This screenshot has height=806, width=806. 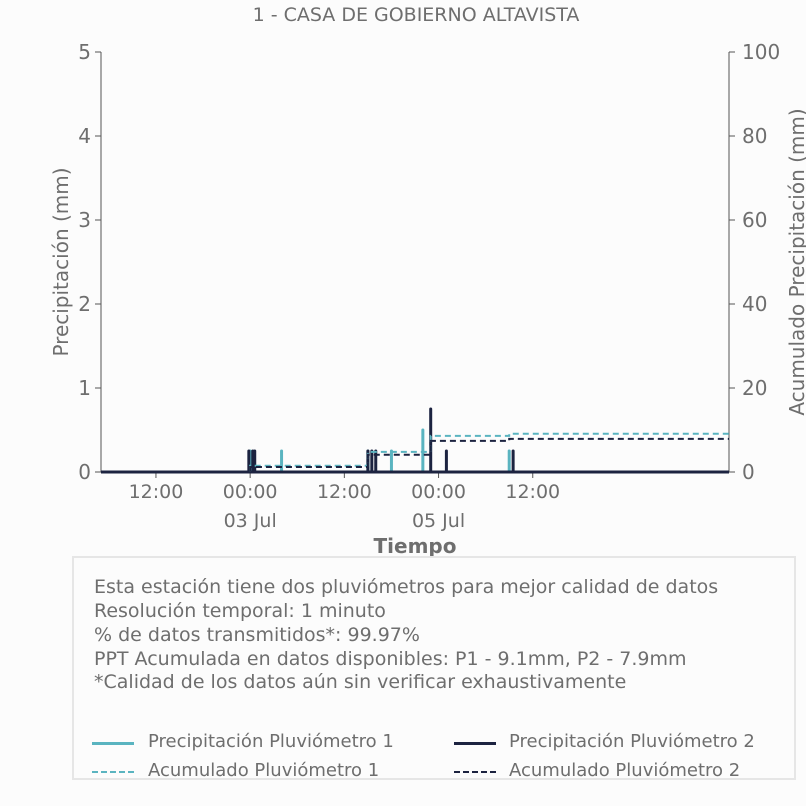 What do you see at coordinates (271, 741) in the screenshot?
I see `legend-label-p1: Precipitación Pluviómetro 1` at bounding box center [271, 741].